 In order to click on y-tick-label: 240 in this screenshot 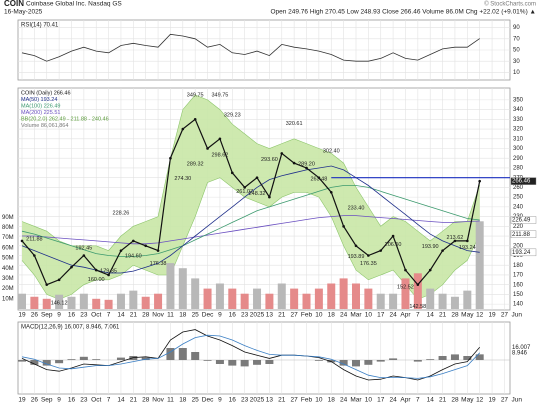, I will do `click(518, 207)`.